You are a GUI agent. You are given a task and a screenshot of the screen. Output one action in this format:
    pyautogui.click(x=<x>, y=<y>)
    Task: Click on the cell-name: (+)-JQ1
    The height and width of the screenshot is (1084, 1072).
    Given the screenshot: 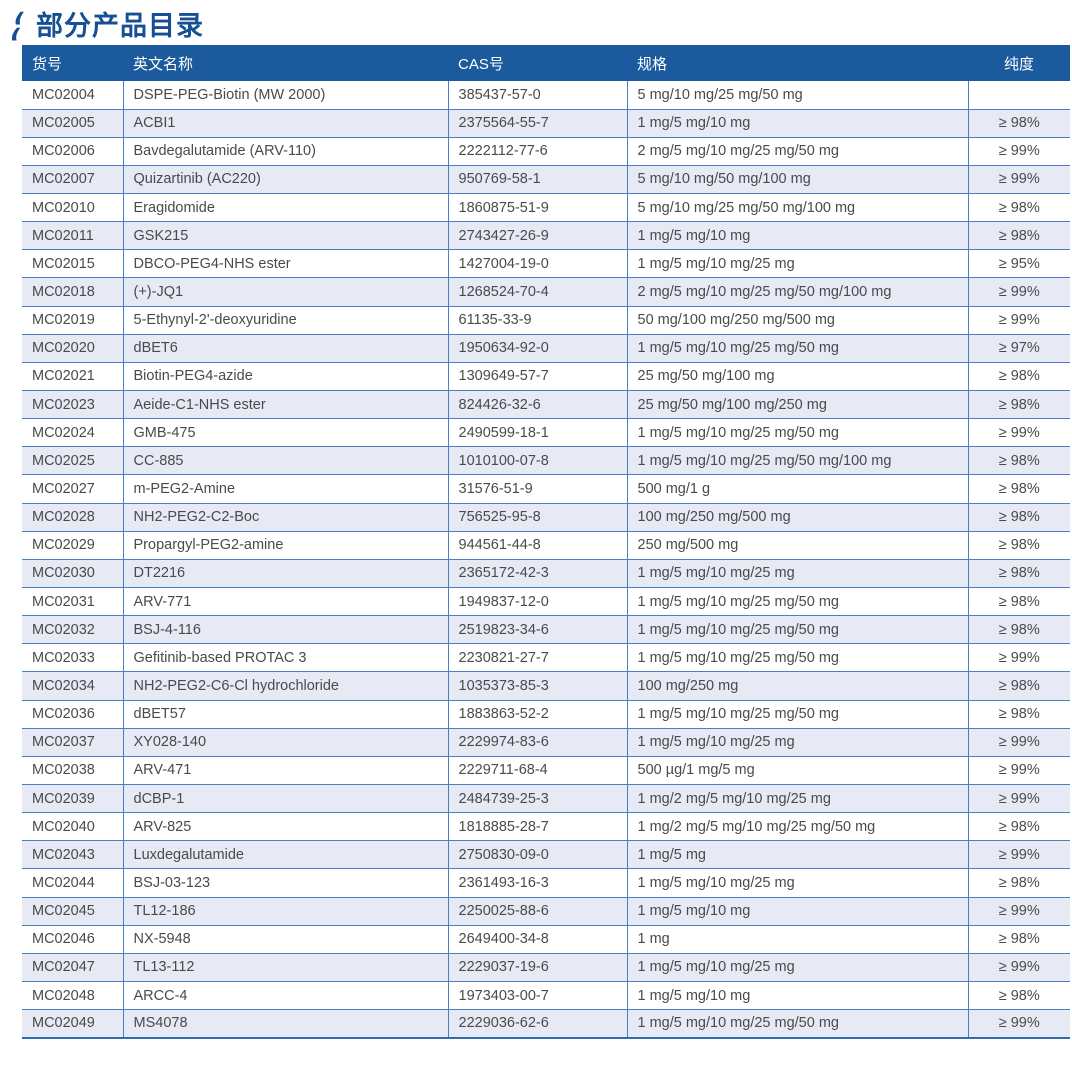 What is the action you would take?
    pyautogui.click(x=285, y=292)
    